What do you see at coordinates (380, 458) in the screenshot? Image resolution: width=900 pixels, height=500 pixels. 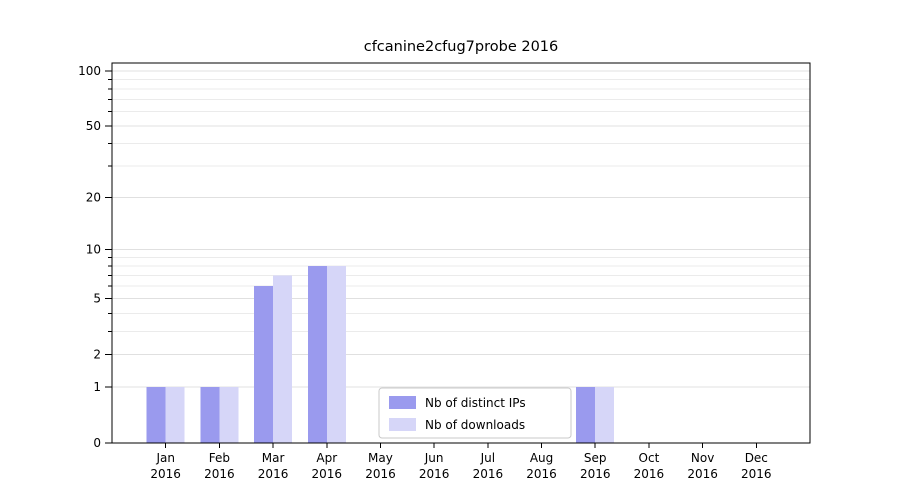 I see `x-tick-label-month: May` at bounding box center [380, 458].